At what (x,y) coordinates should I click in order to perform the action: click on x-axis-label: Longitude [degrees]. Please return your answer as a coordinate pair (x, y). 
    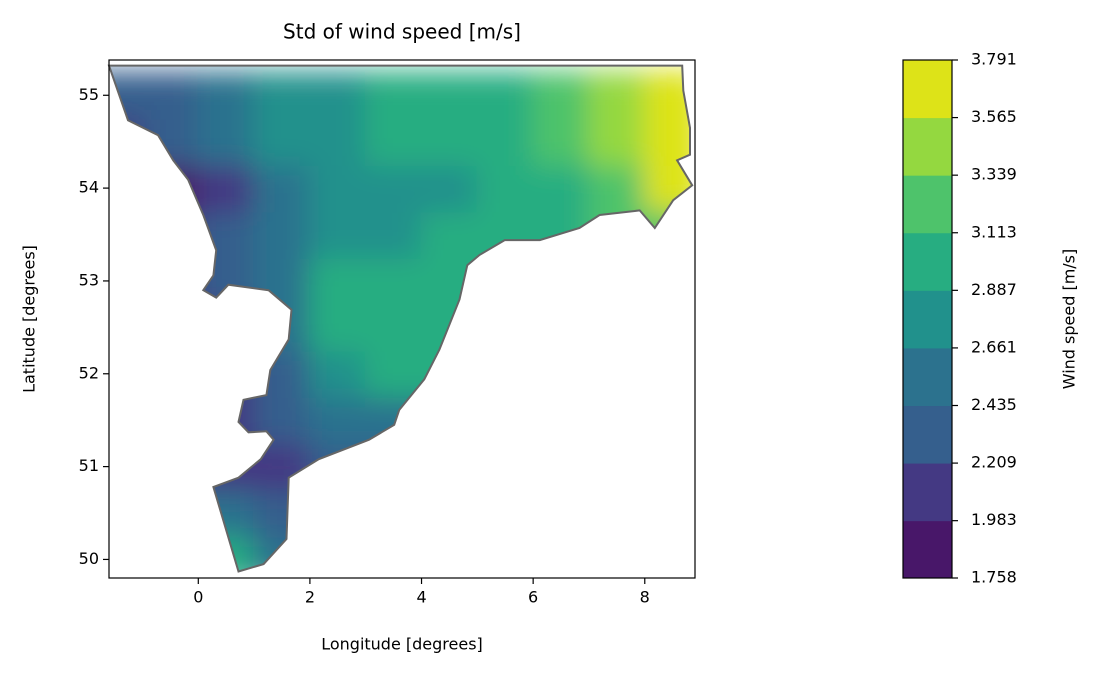
    Looking at the image, I should click on (402, 644).